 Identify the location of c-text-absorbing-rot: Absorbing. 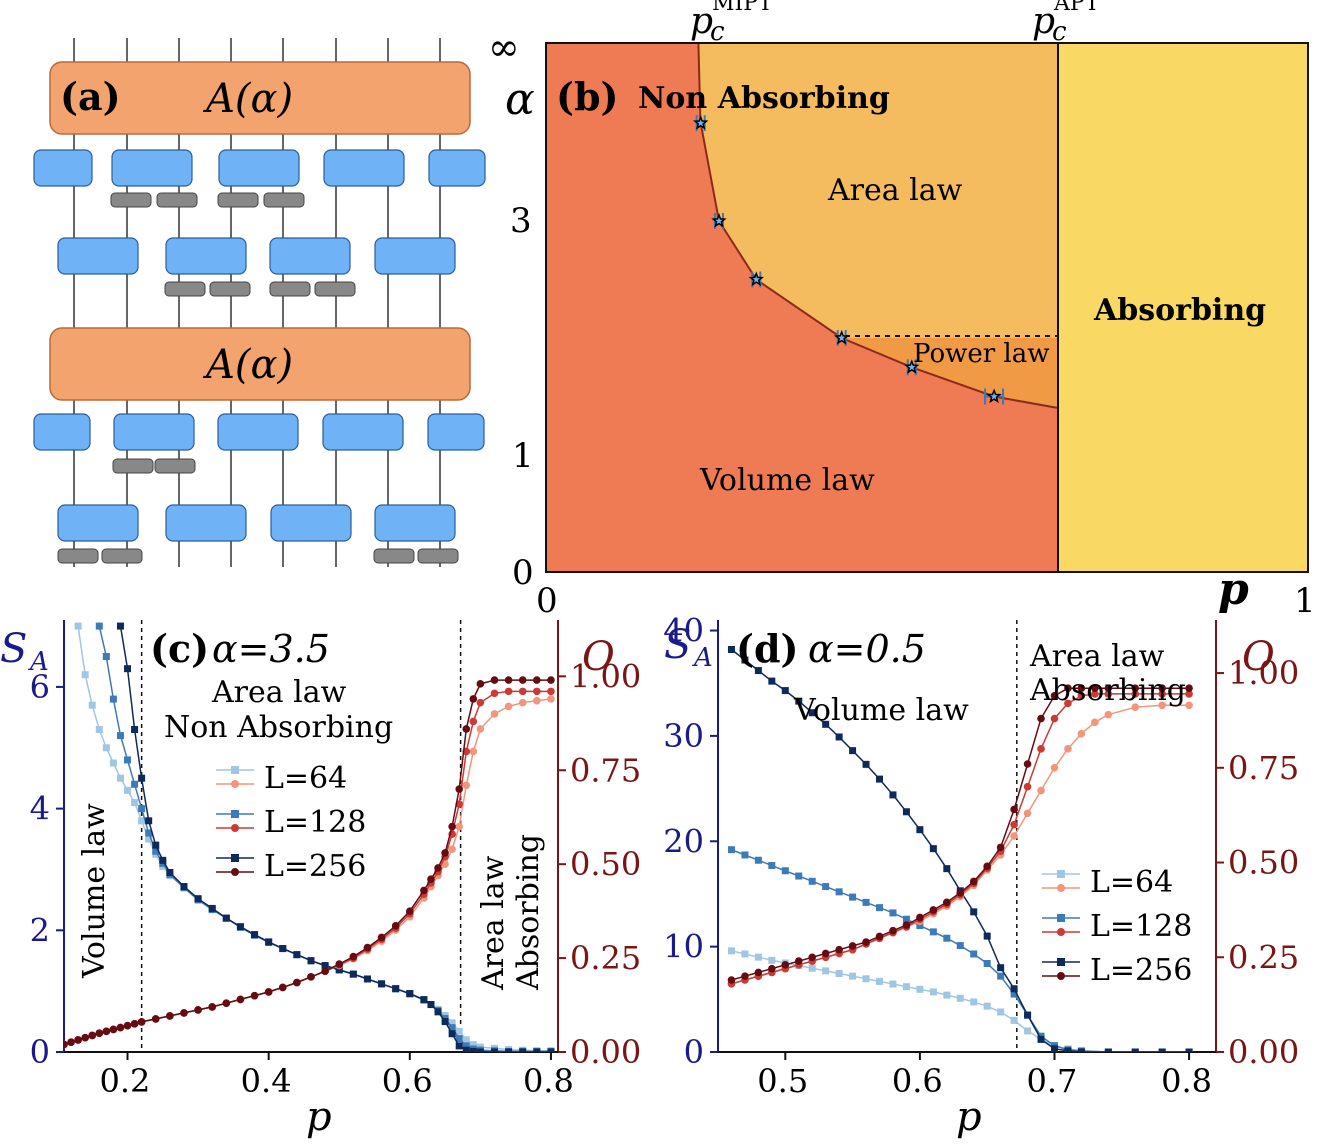
(528, 912).